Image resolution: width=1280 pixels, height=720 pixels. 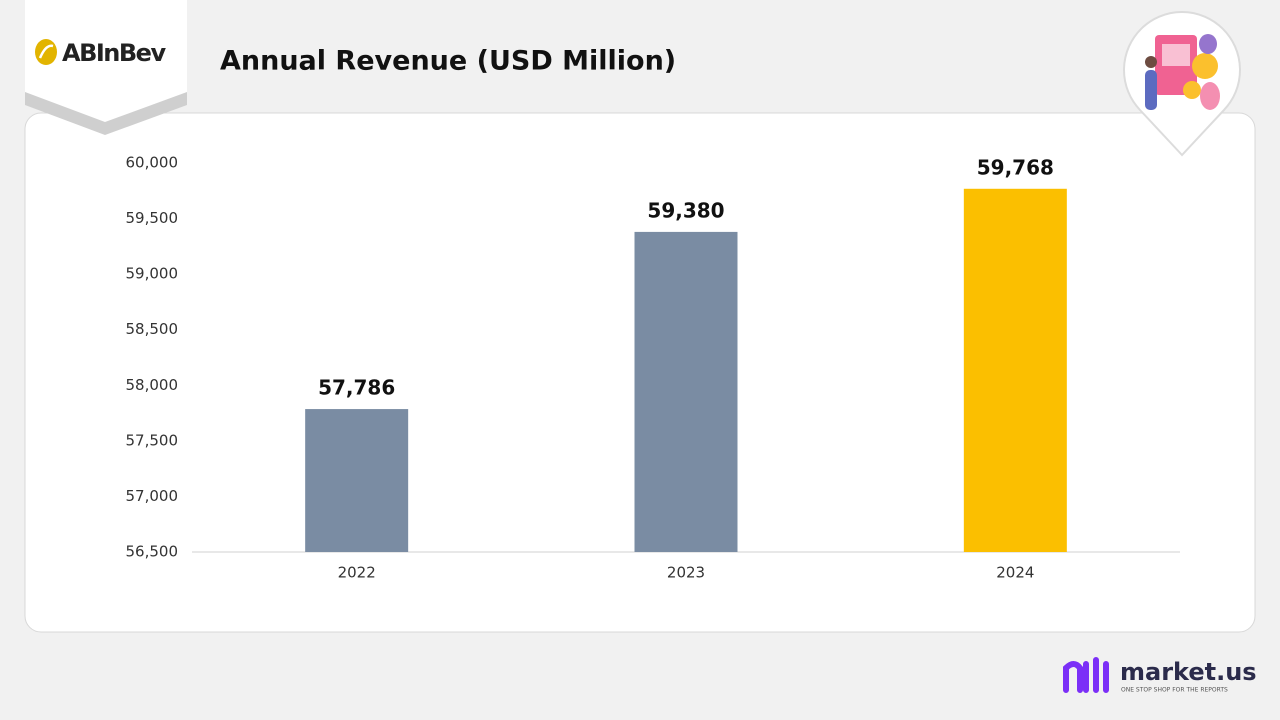 What do you see at coordinates (114, 53) in the screenshot?
I see `brand-name: ABInBev` at bounding box center [114, 53].